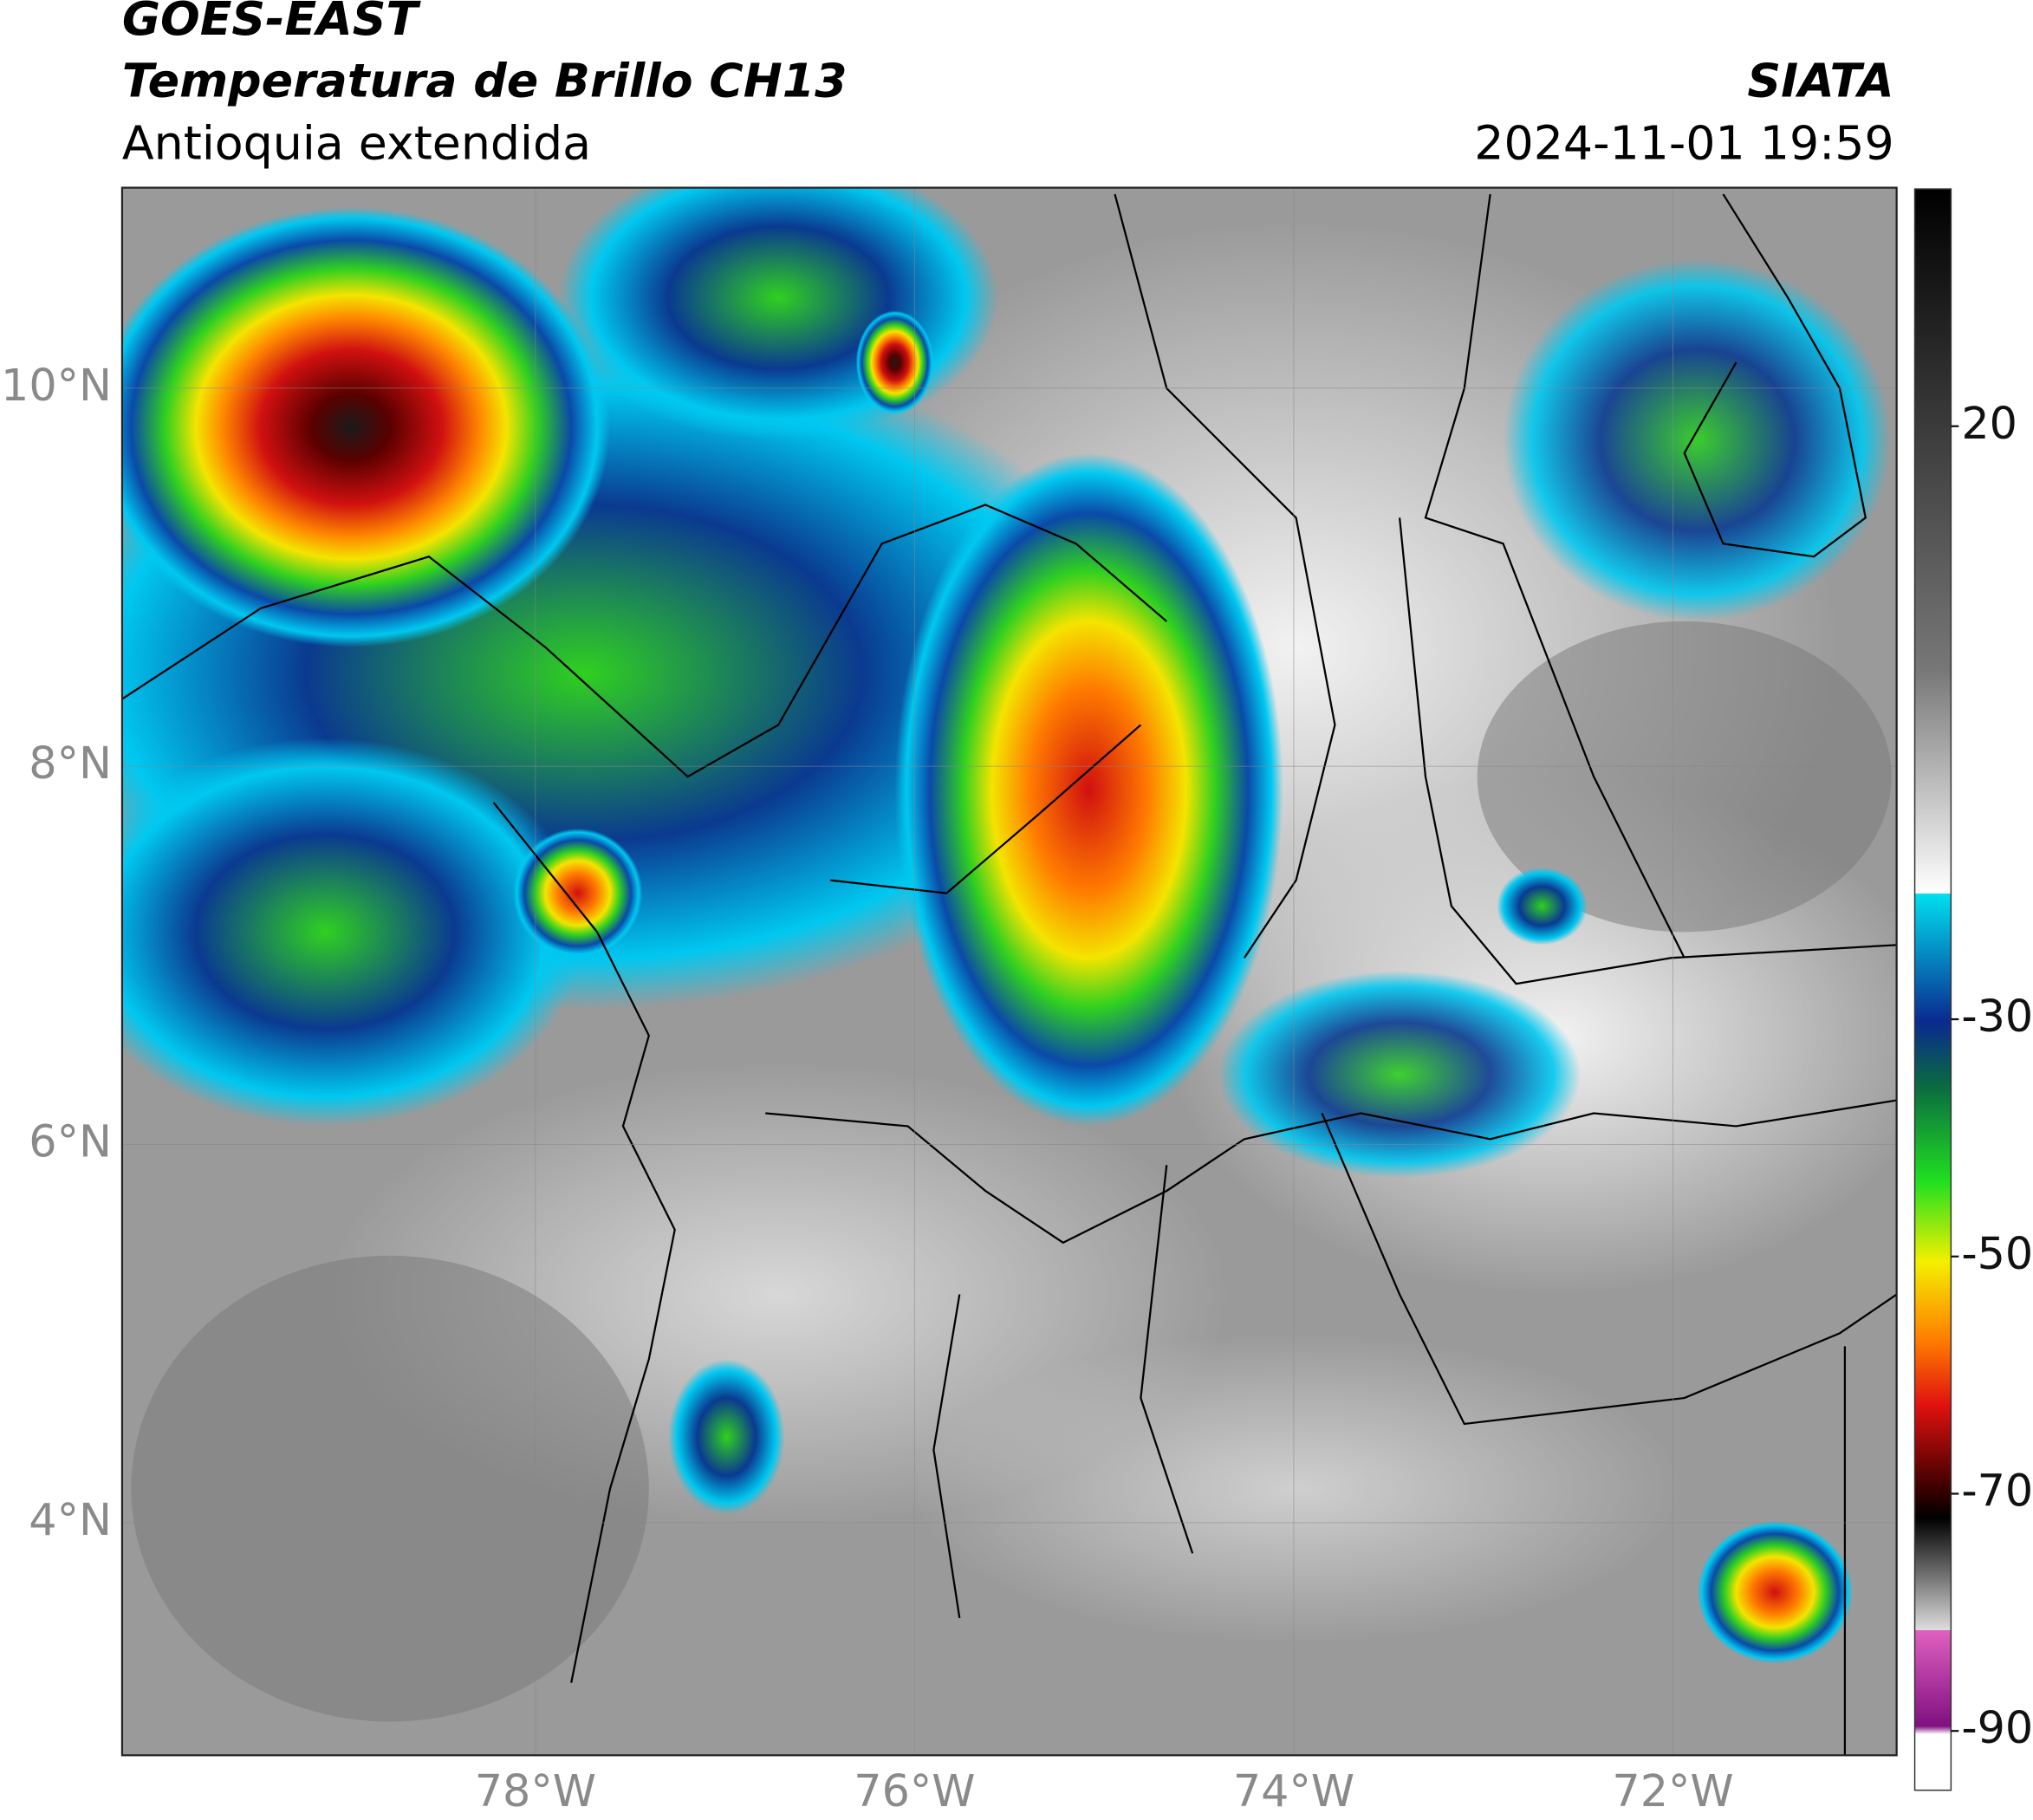  Describe the element at coordinates (356, 142) in the screenshot. I see `subtitle: Antioquia extendida` at that location.